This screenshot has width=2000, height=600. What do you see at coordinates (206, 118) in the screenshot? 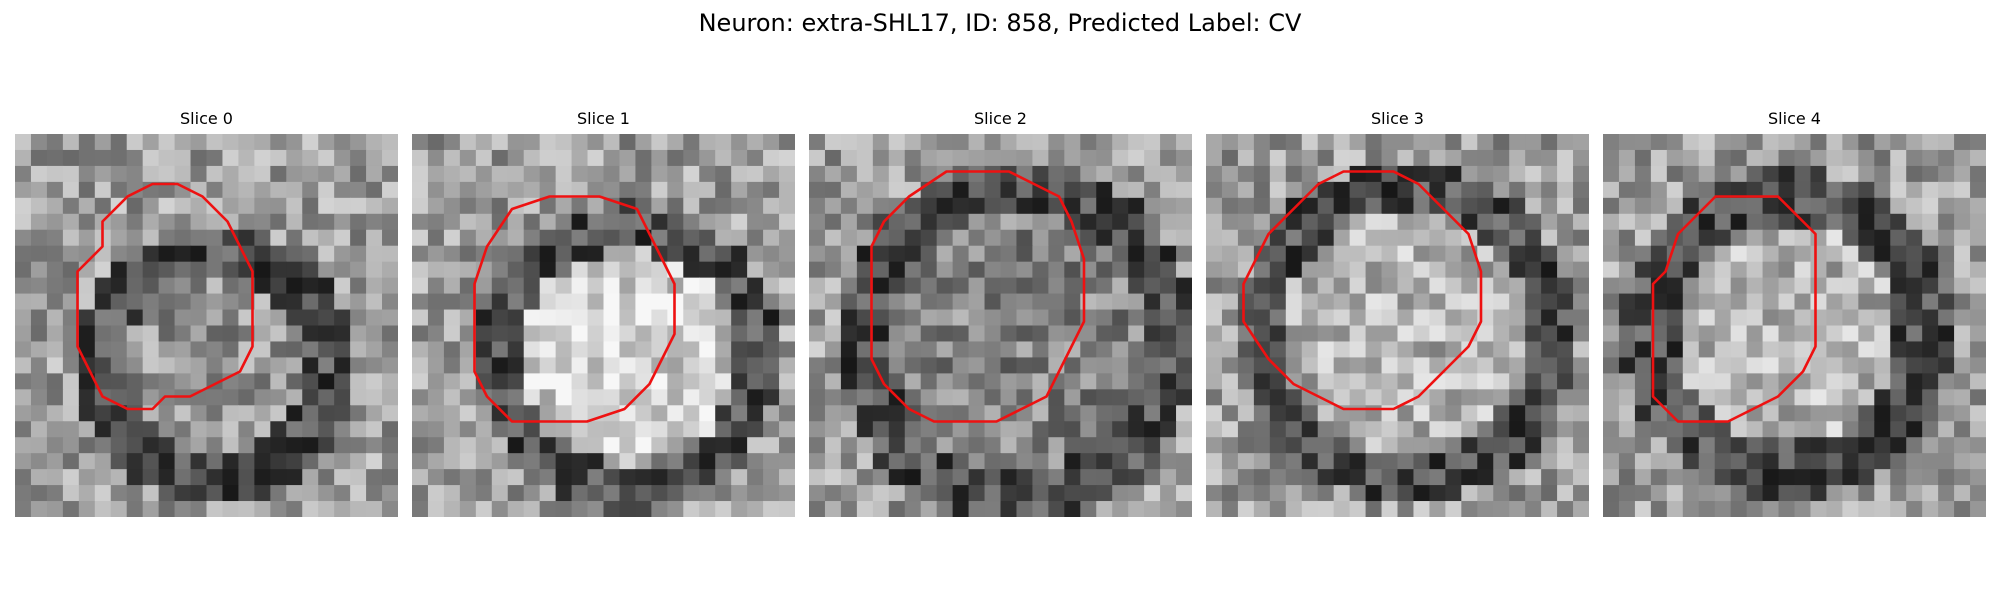
I see `slice-title-0: Slice 0` at bounding box center [206, 118].